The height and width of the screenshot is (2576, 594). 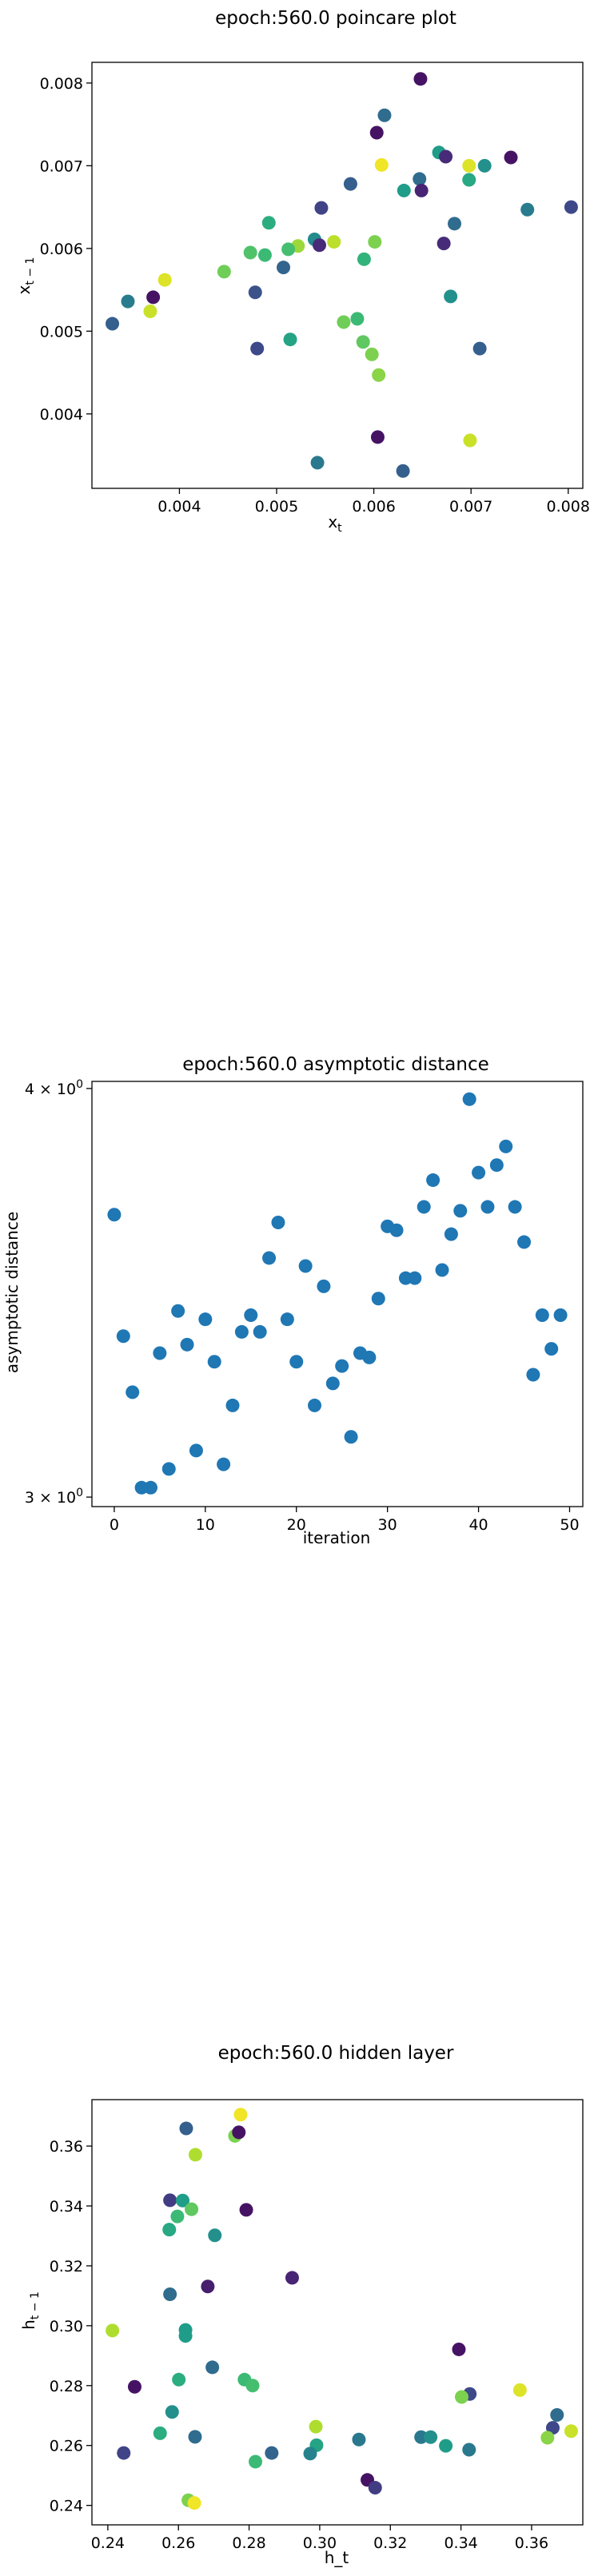 I want to click on x-tick-label: 0.26, so click(x=178, y=2543).